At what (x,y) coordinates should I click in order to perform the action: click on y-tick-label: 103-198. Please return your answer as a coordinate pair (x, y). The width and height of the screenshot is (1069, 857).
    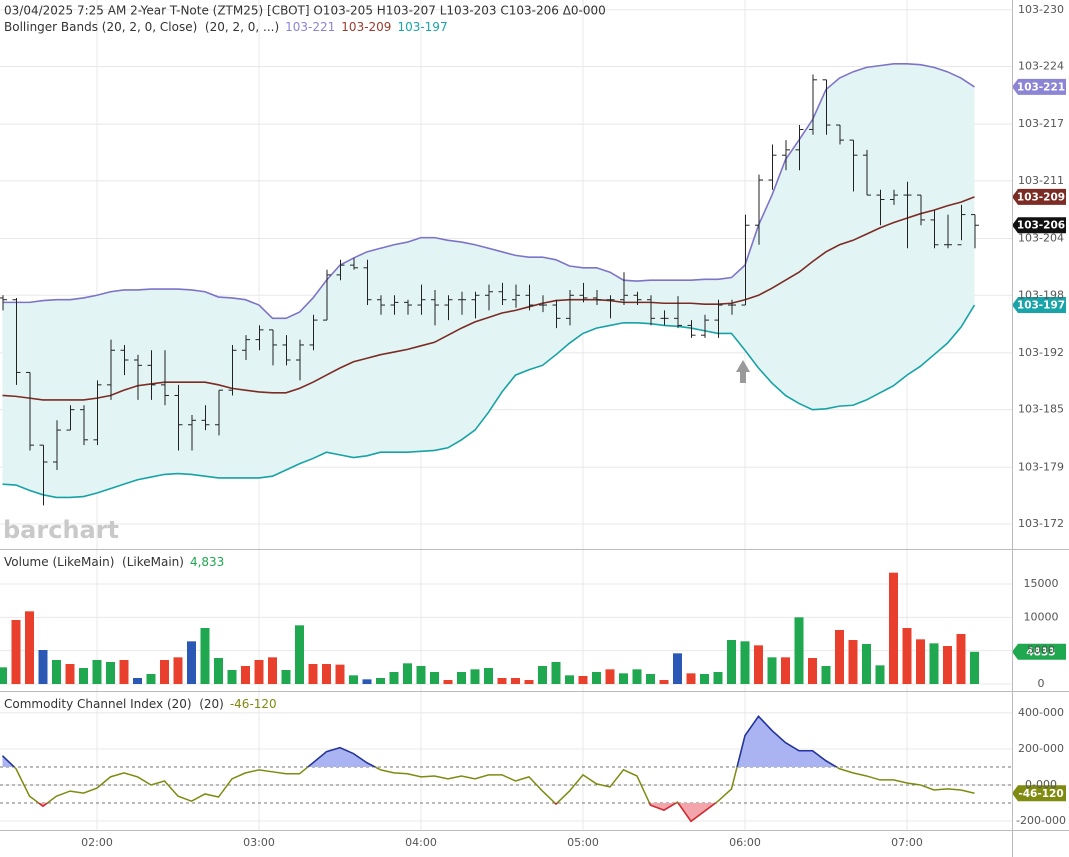
    Looking at the image, I should click on (1041, 294).